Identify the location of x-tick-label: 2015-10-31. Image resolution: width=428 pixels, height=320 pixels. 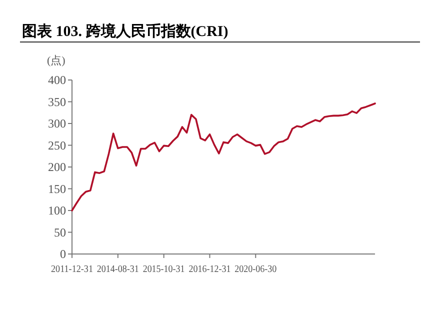
(166, 269).